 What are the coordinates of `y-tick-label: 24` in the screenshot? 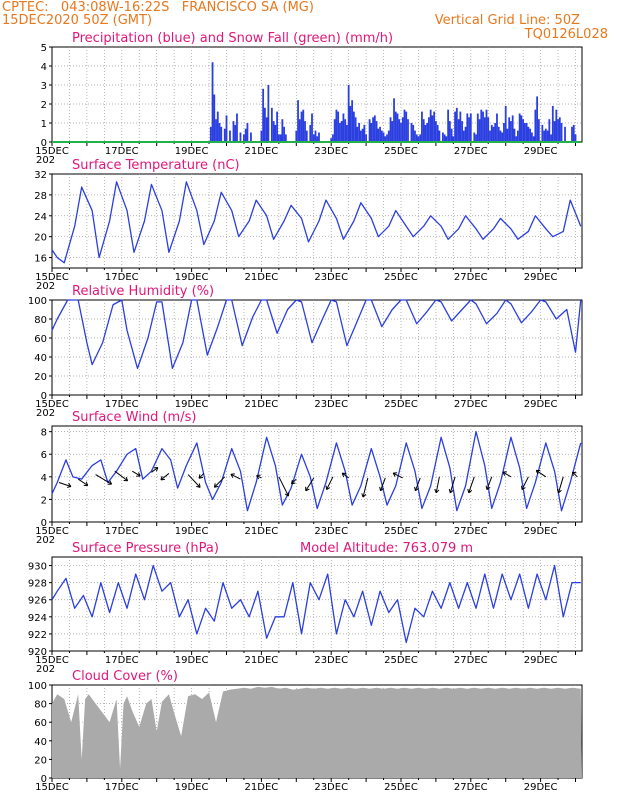 It's located at (40, 217).